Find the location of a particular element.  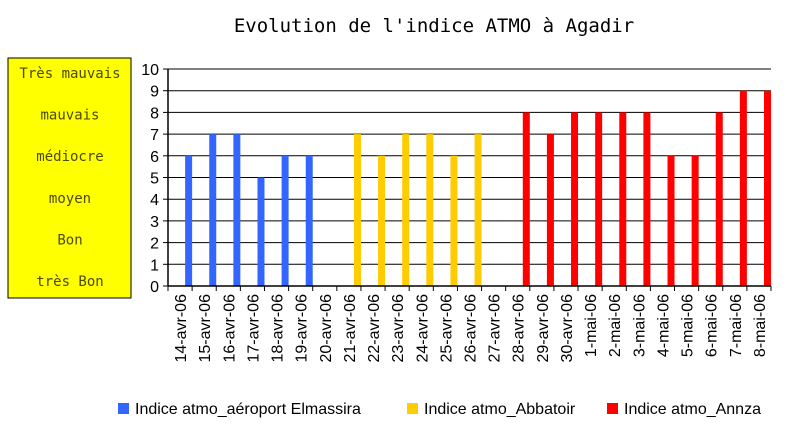

x-tick-label: 24-avr-06 is located at coordinates (422, 328).